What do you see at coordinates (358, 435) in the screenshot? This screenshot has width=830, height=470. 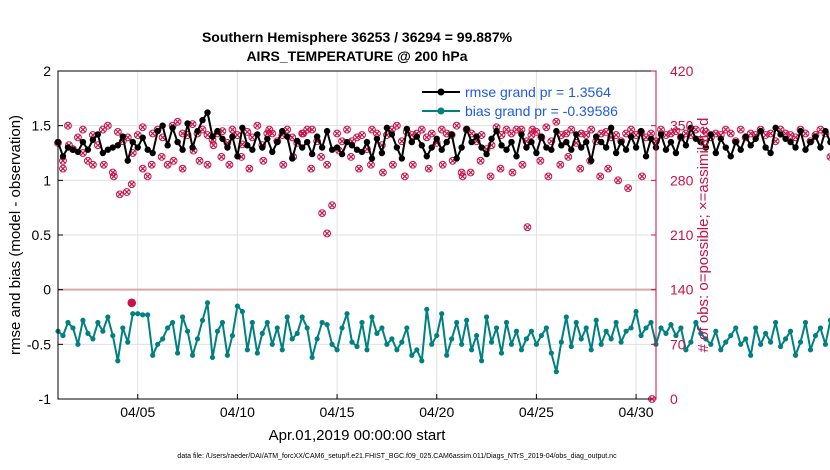 I see `x-axis-label: Apr.01,2019 00:00:00 start` at bounding box center [358, 435].